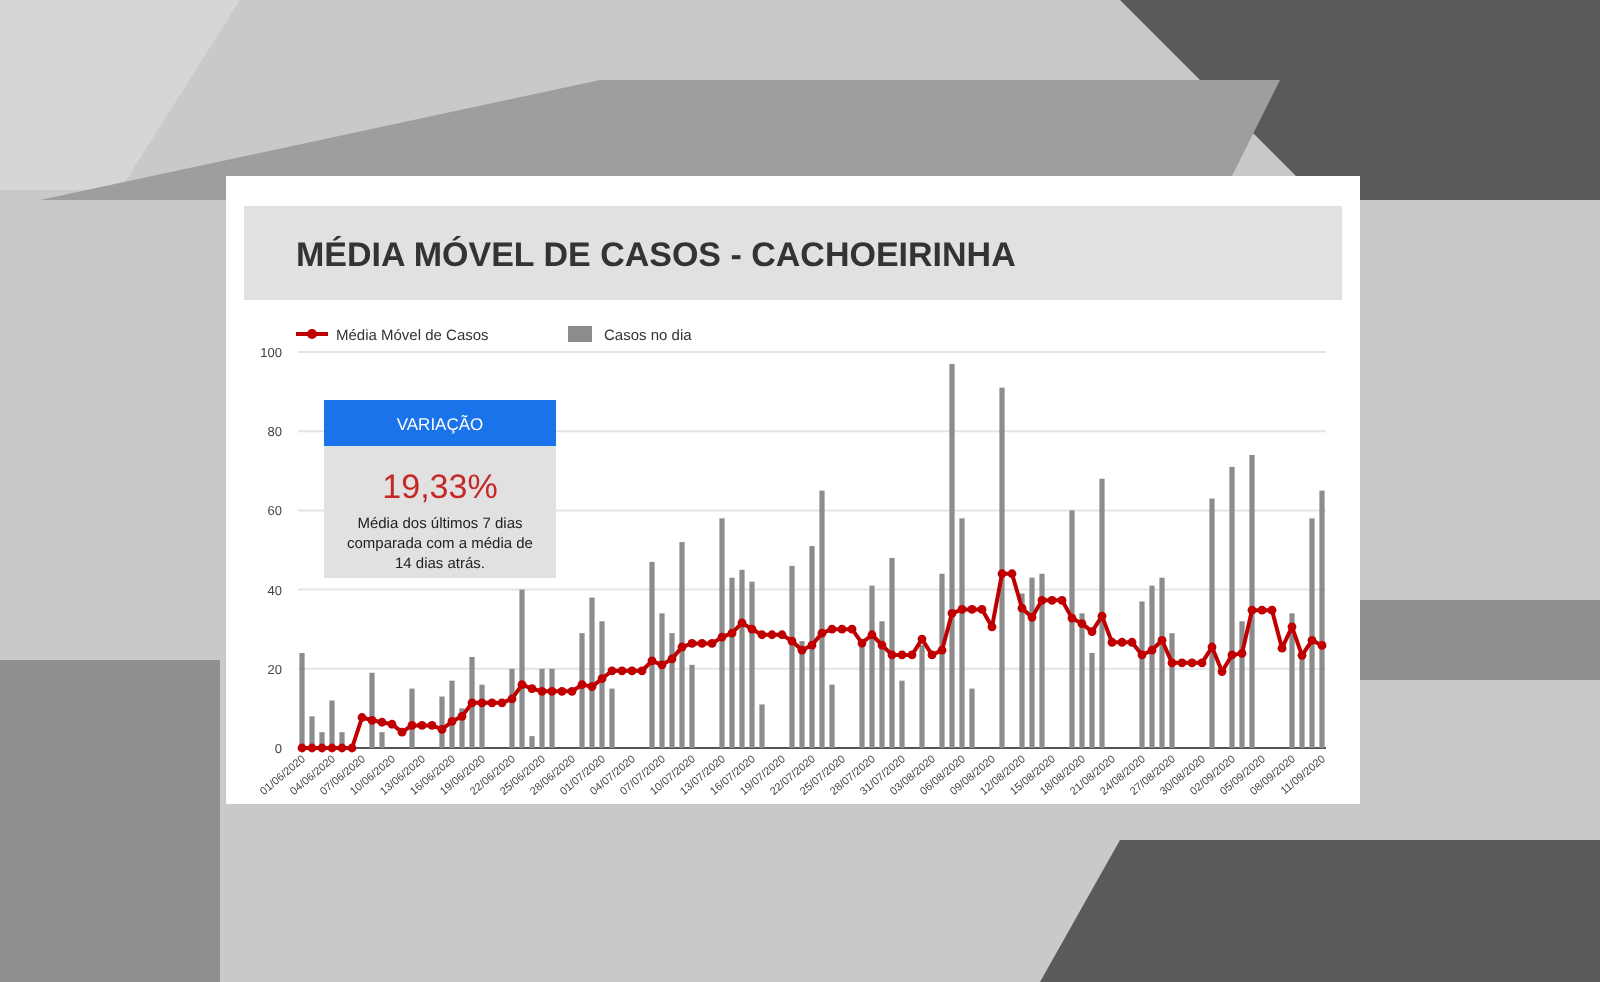 This screenshot has width=1600, height=982. Describe the element at coordinates (440, 487) in the screenshot. I see `annotation: 19,33%` at that location.